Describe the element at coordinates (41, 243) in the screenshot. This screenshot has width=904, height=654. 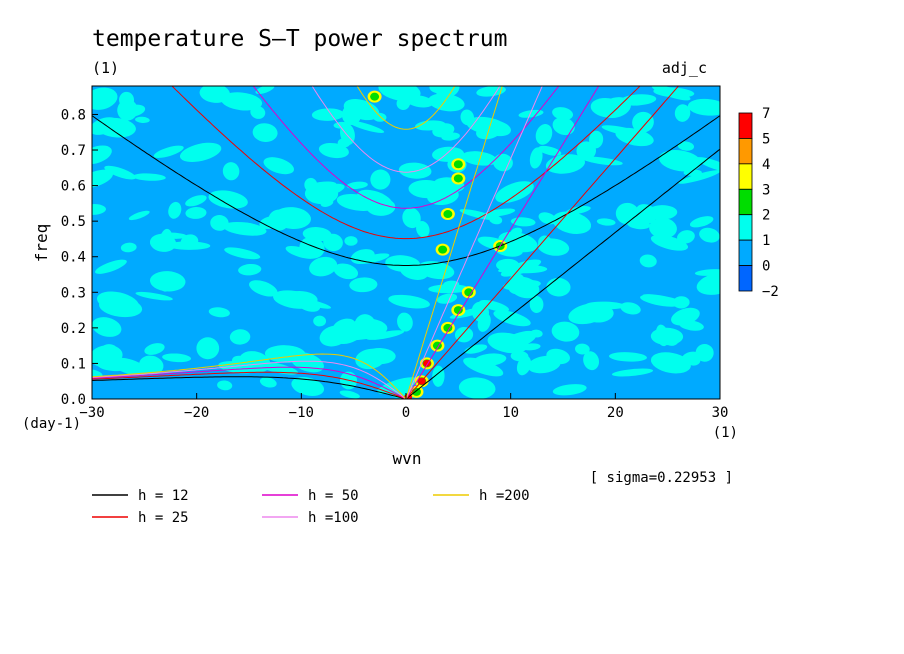
I see `y-axis-label: freq` at that location.